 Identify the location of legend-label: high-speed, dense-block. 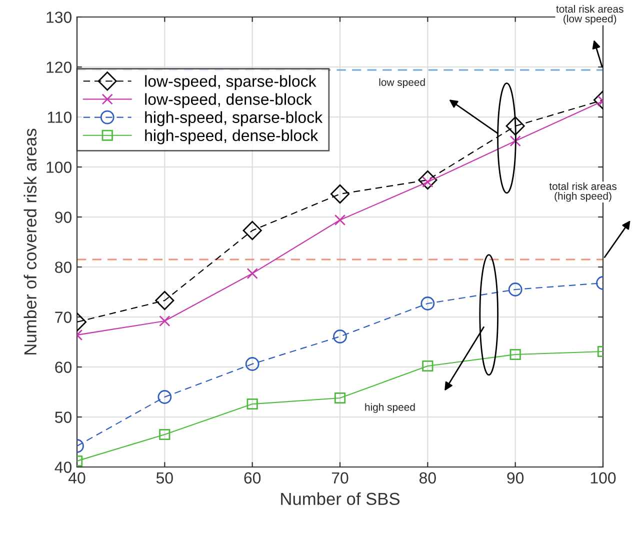
(231, 136).